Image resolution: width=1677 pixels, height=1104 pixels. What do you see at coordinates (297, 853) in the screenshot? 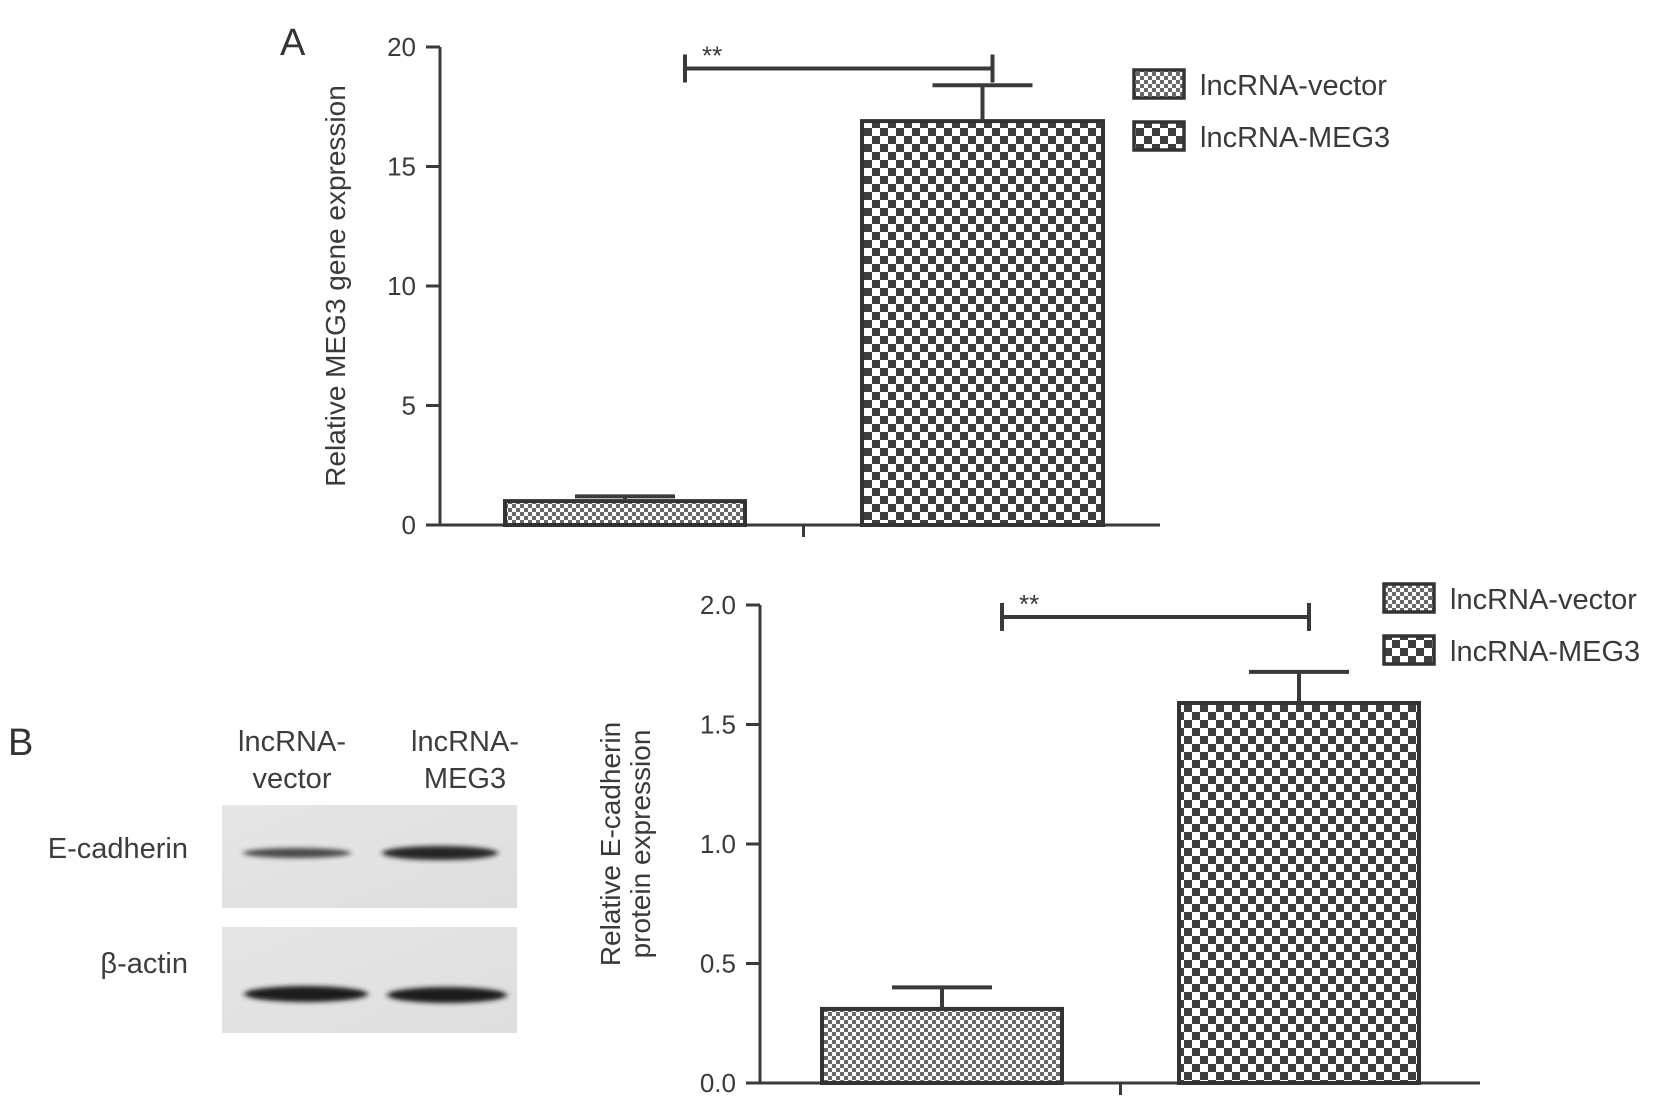
I see `band-ecadherin-vector` at bounding box center [297, 853].